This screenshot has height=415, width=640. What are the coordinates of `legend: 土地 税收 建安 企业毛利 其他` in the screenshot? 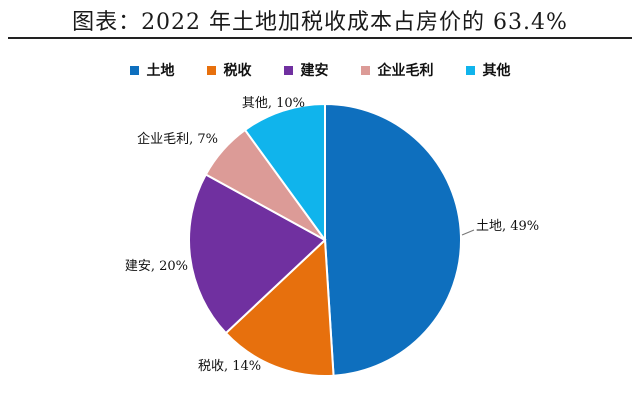 It's located at (320, 70).